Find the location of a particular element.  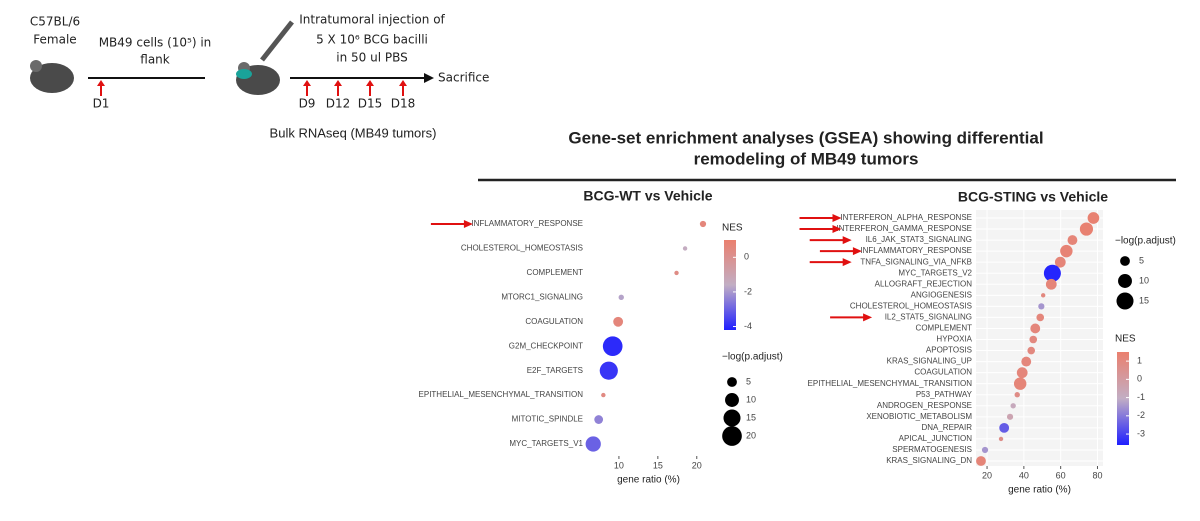

size-legend-label: 5 is located at coordinates (748, 381).